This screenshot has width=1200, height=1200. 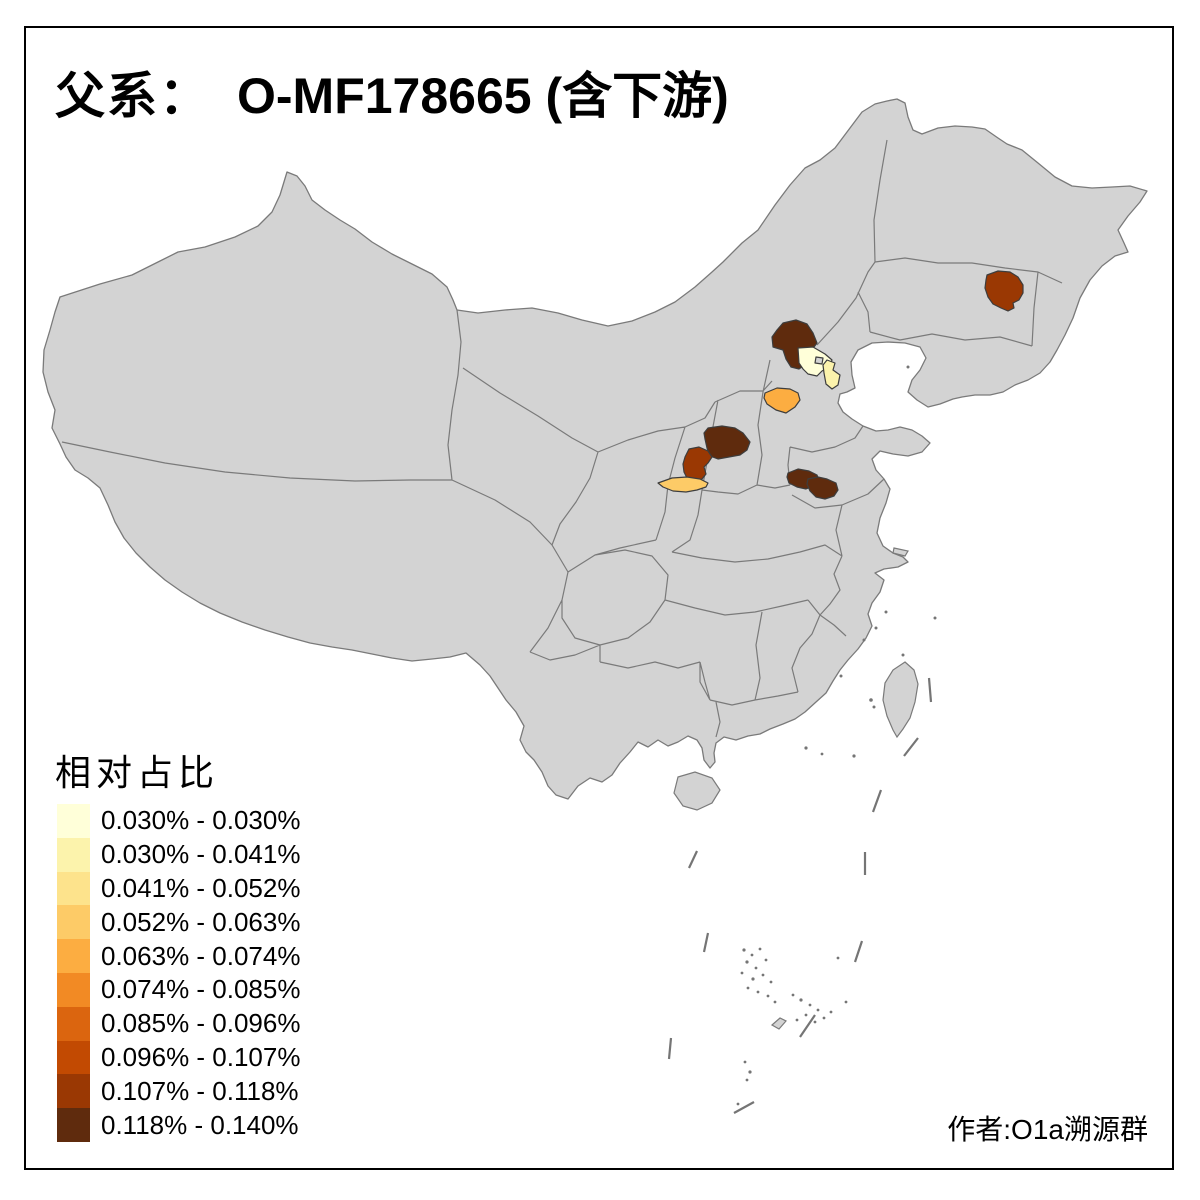 What do you see at coordinates (200, 1124) in the screenshot?
I see `legend-label: 0.118% - 0.140%` at bounding box center [200, 1124].